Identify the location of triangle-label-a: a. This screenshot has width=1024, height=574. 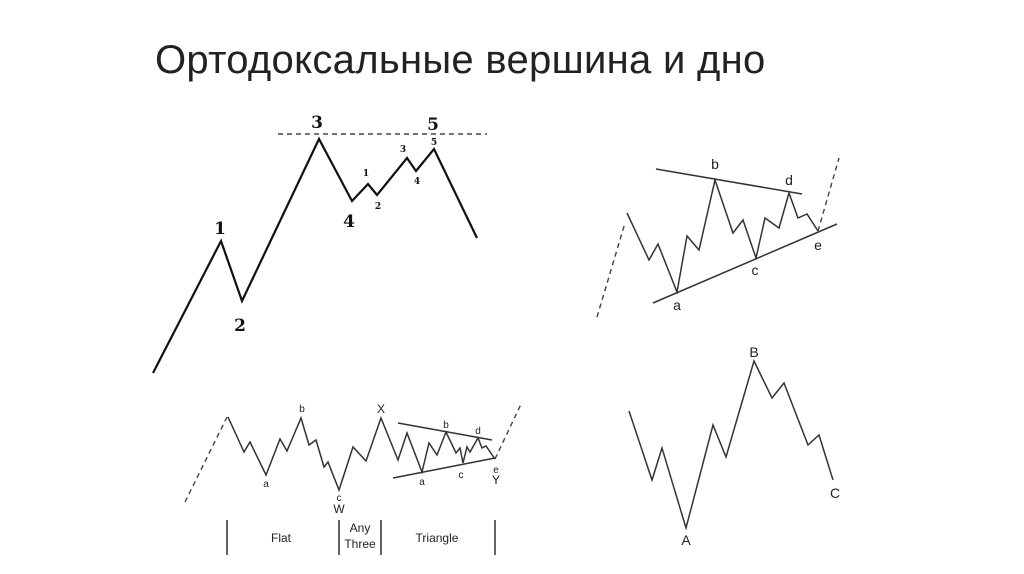
(677, 305).